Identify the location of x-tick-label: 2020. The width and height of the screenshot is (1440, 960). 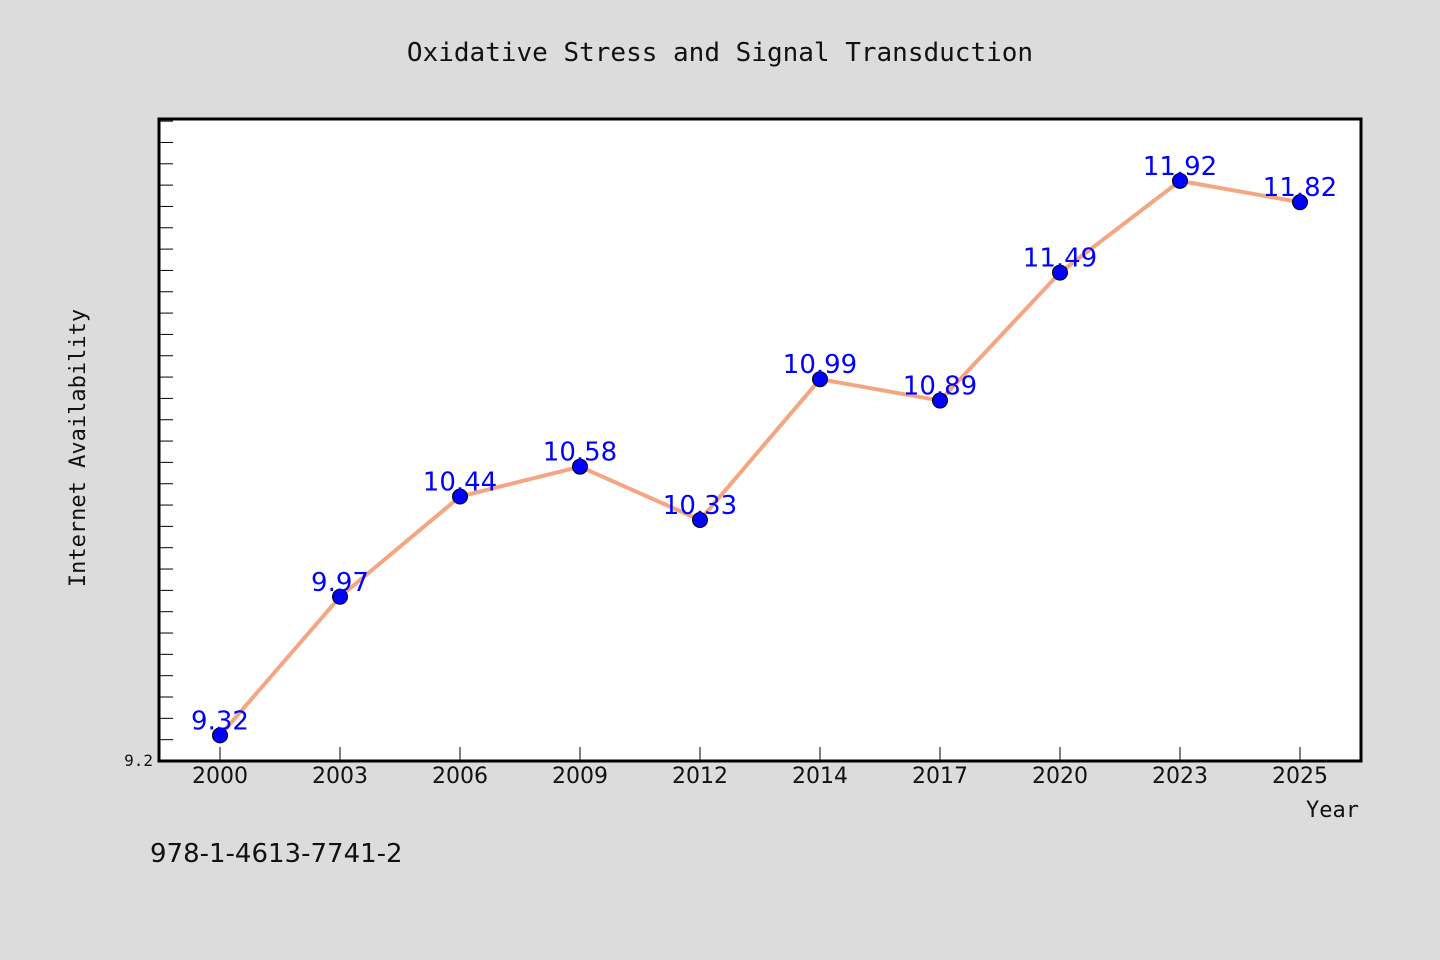
(1060, 776).